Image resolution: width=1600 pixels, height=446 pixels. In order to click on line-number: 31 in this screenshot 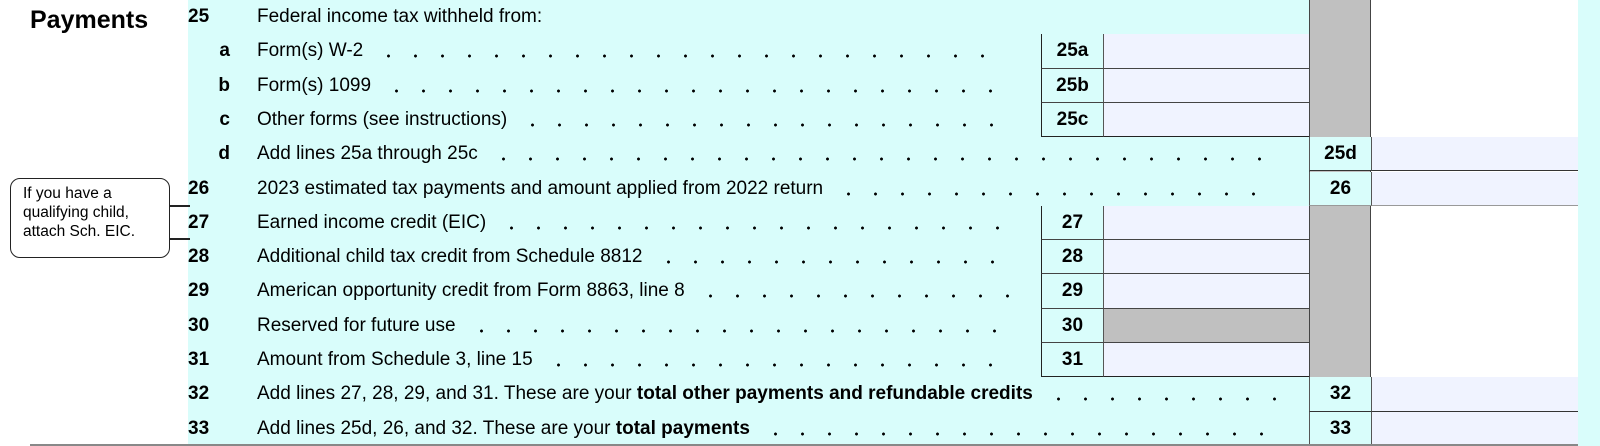, I will do `click(199, 359)`.